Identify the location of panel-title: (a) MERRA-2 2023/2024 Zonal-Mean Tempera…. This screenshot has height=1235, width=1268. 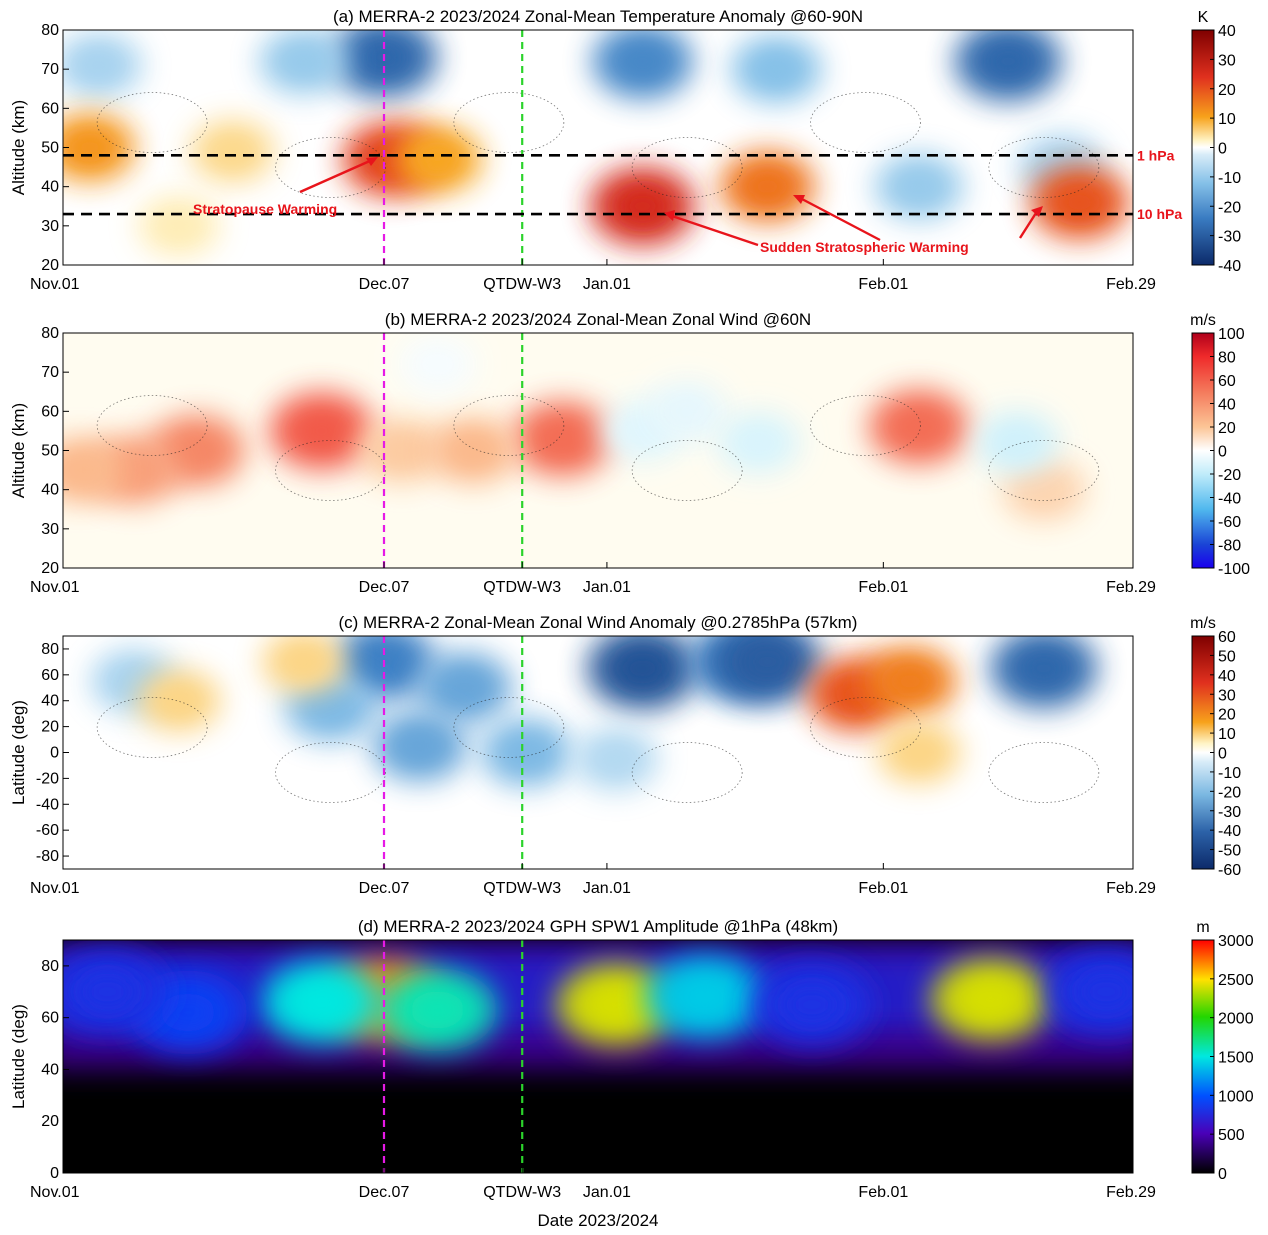
(598, 16).